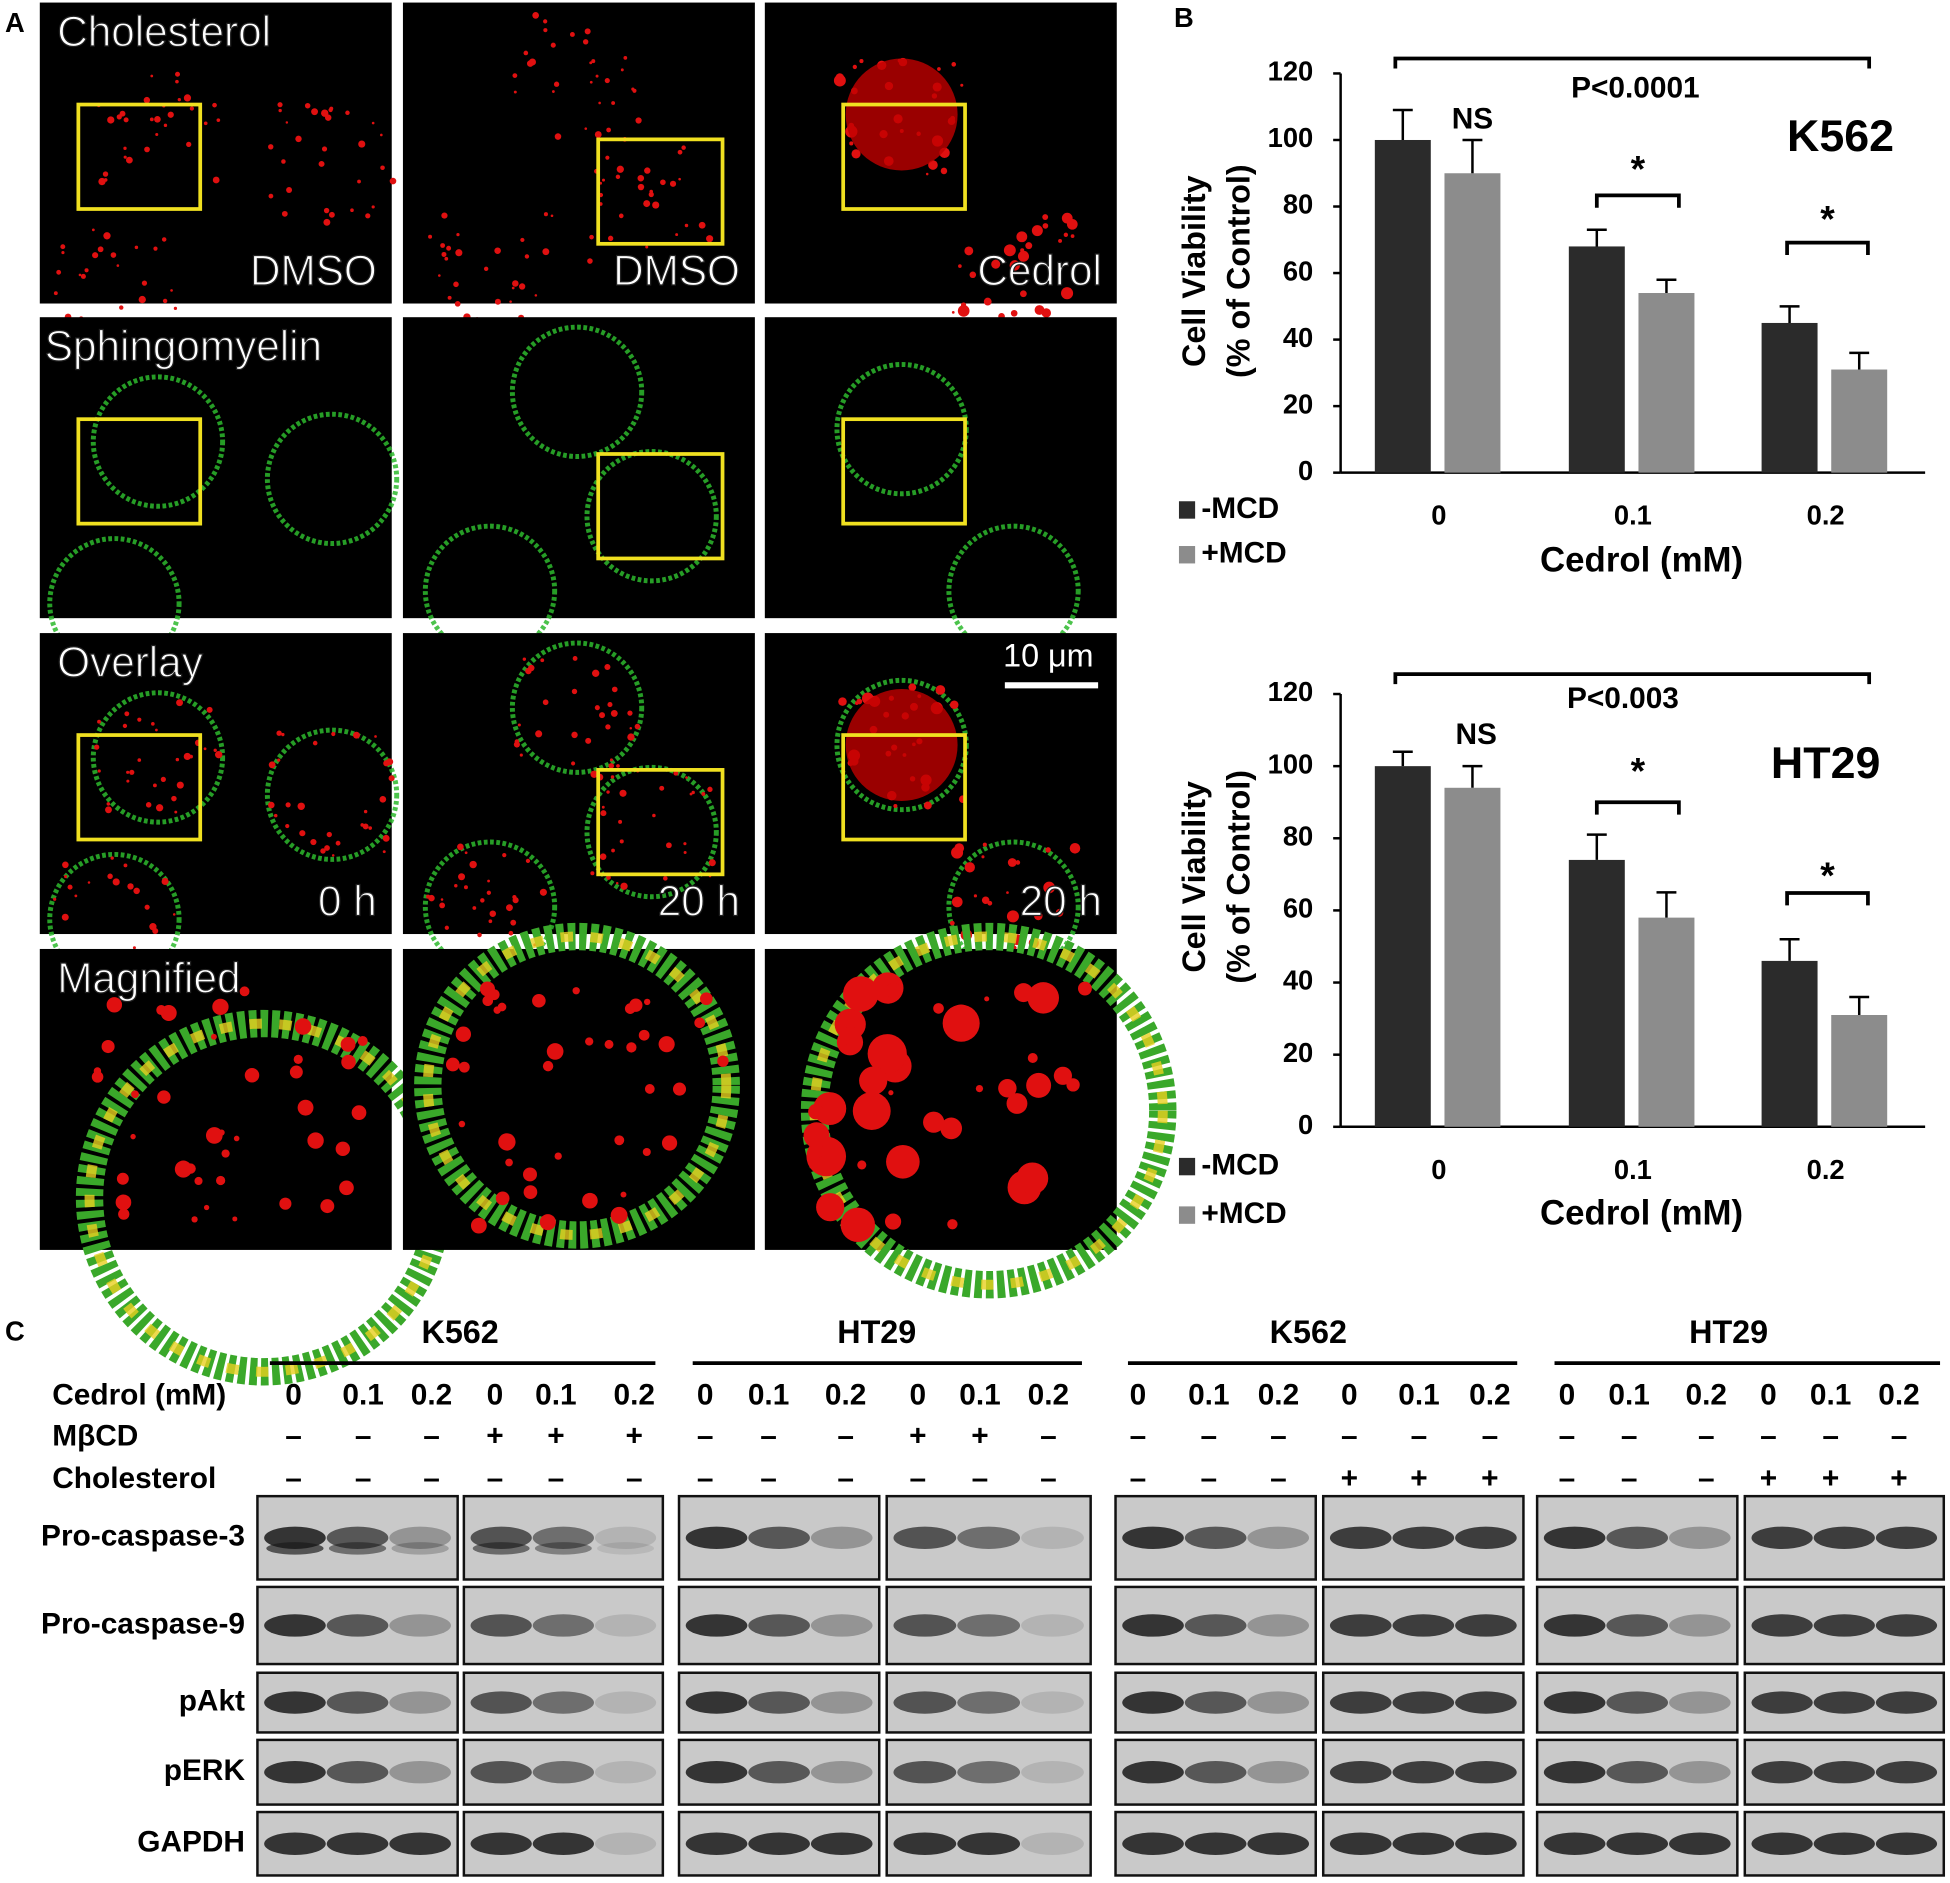 This screenshot has width=1950, height=1883. I want to click on bar, so click(1596, 993).